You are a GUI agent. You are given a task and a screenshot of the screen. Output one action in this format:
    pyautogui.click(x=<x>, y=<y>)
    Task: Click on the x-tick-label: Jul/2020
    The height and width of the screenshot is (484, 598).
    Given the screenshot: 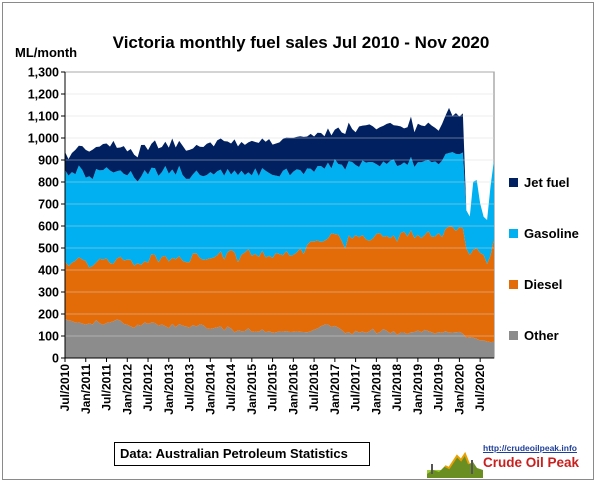 What is the action you would take?
    pyautogui.click(x=480, y=388)
    